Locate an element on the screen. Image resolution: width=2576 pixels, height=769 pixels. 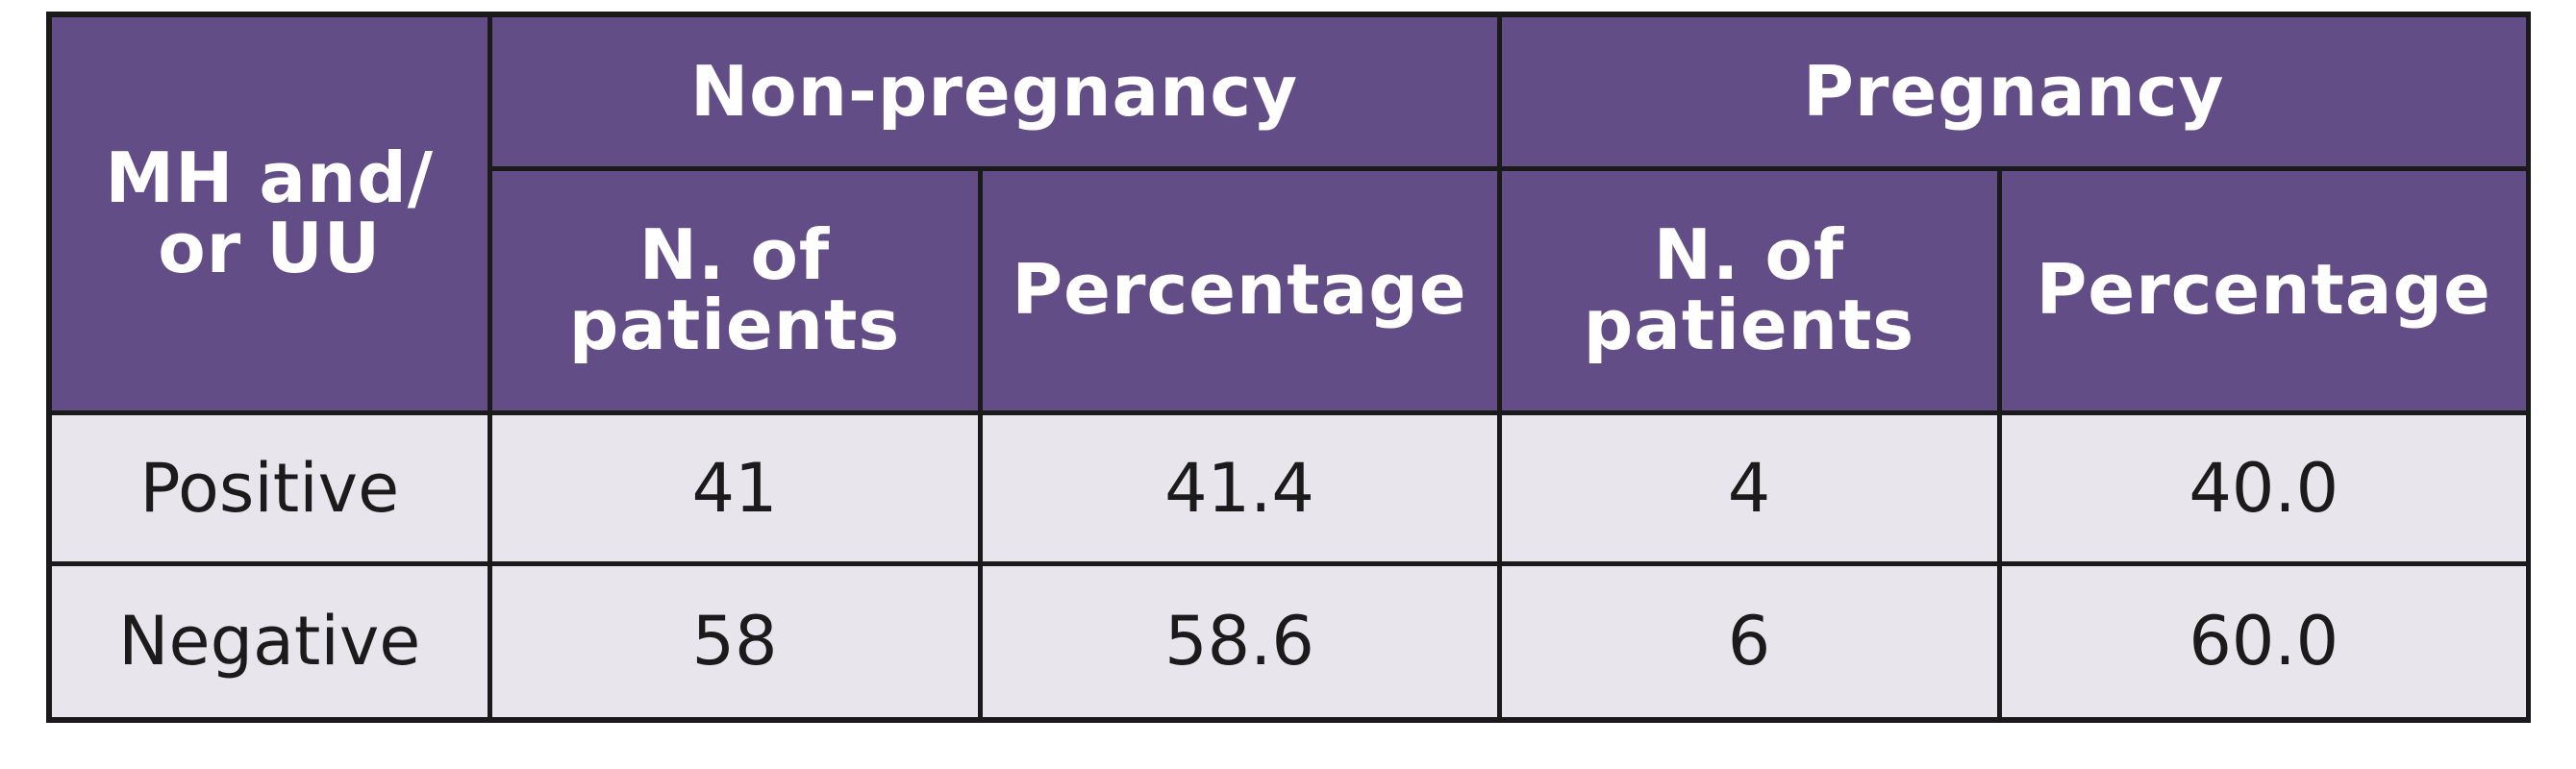
subheader-non-pregnancy-count: N. of patients is located at coordinates (736, 290).